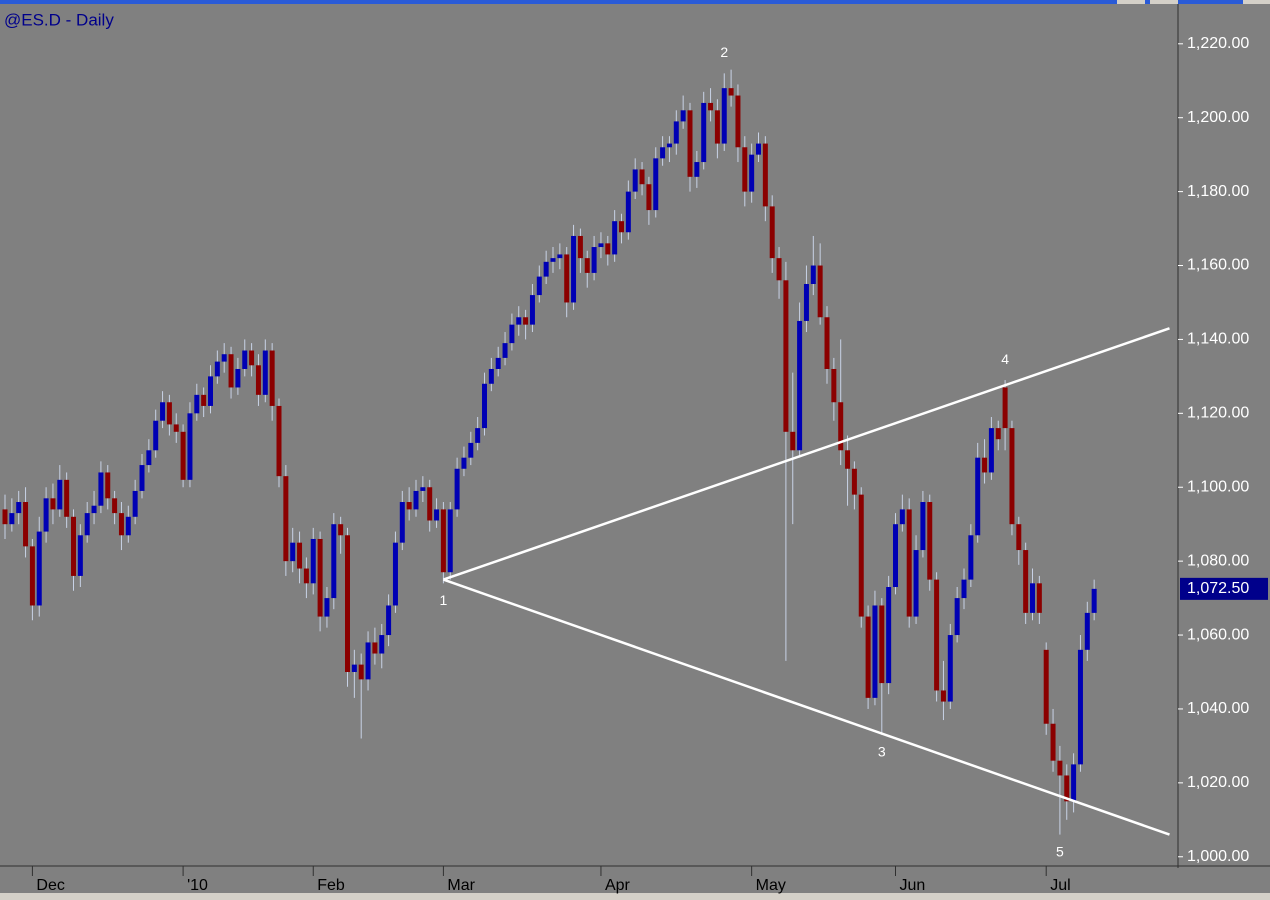 This screenshot has height=900, width=1270. I want to click on wave-label: 4, so click(1005, 359).